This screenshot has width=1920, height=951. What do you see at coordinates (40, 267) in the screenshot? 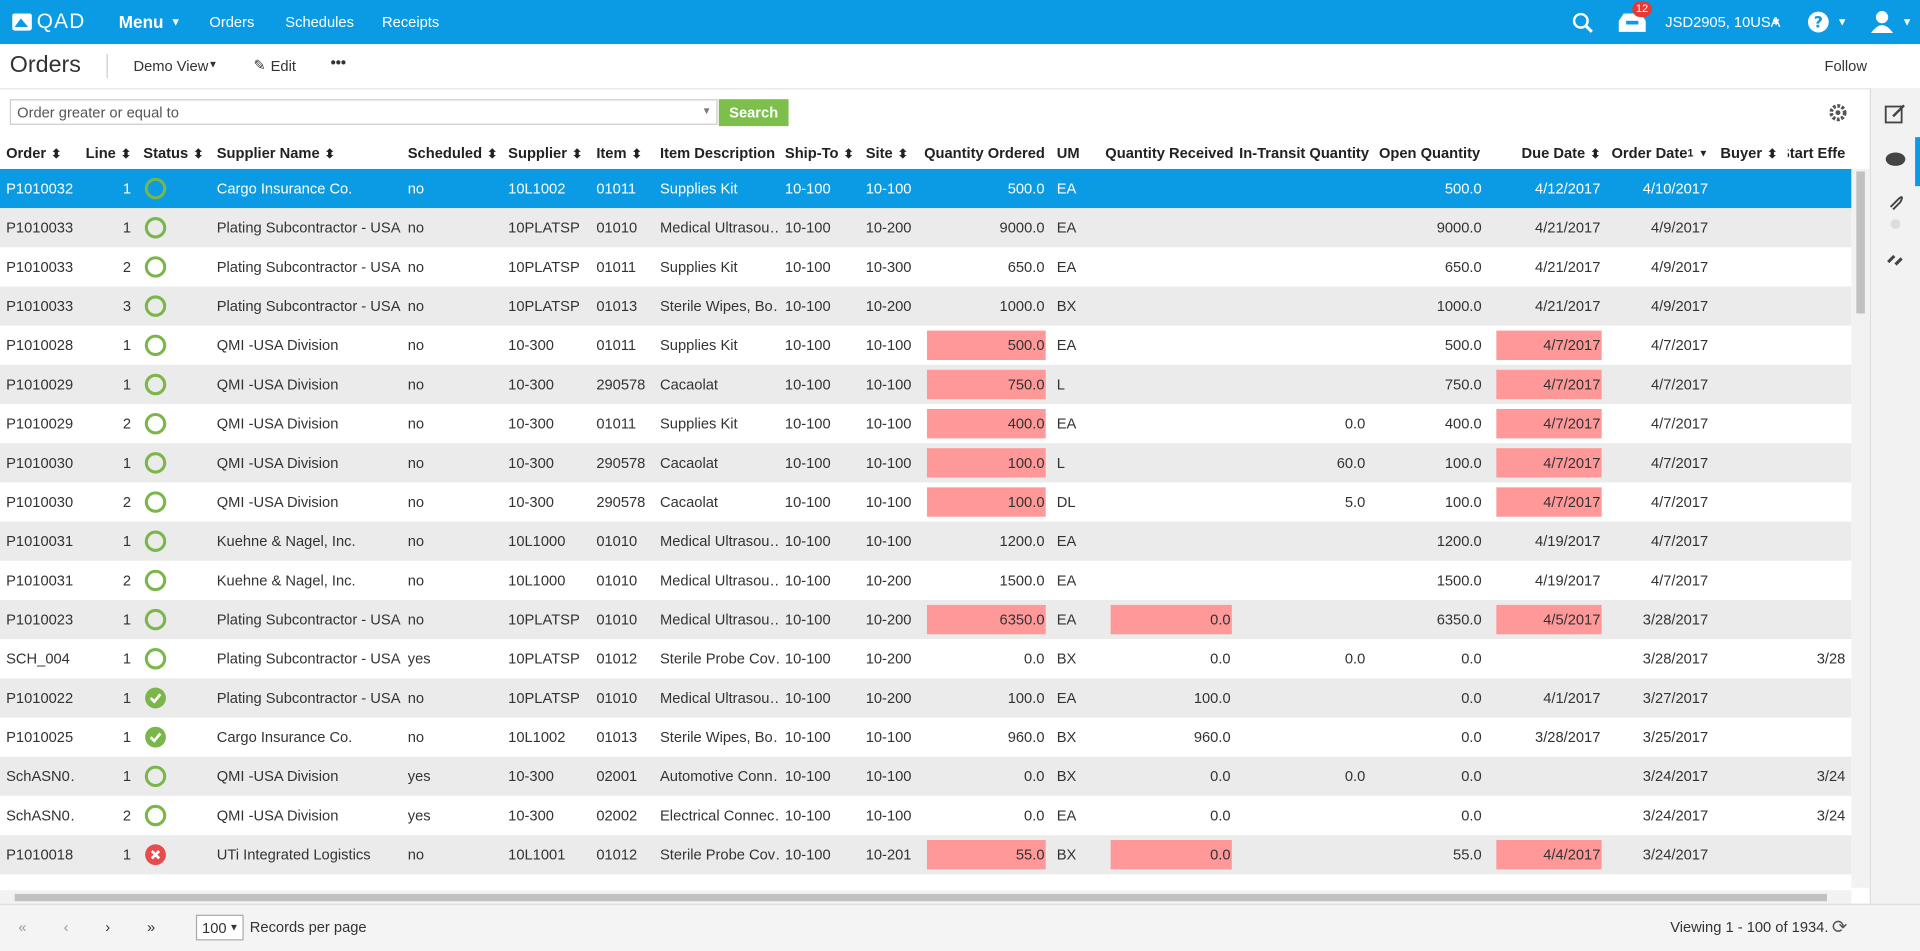
I see `cell-text: P1010033` at bounding box center [40, 267].